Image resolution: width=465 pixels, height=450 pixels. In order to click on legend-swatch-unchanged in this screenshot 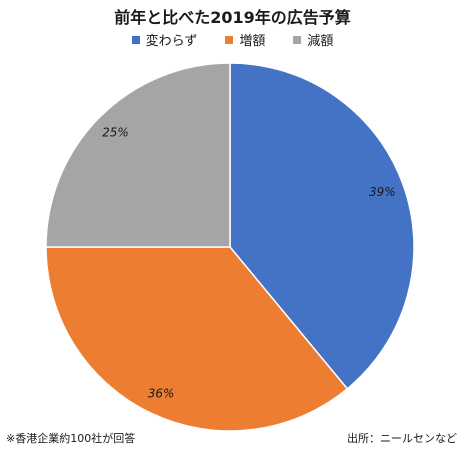, I will do `click(135, 39)`.